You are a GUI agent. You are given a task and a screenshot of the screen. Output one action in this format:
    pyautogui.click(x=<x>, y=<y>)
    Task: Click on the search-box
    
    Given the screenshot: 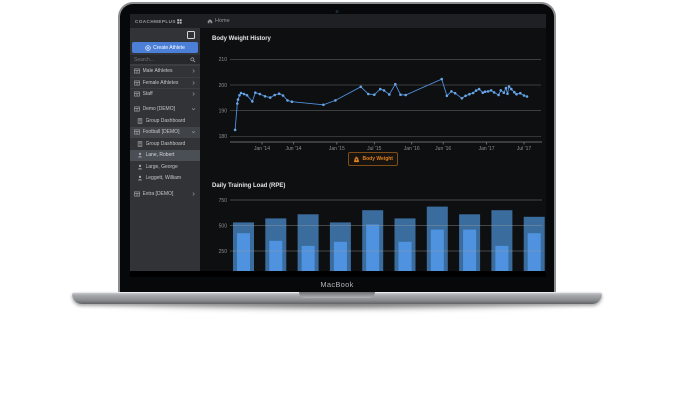 What is the action you would take?
    pyautogui.click(x=165, y=60)
    